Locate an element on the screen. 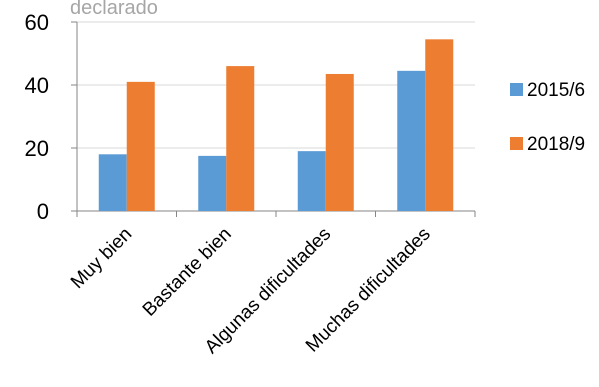 The width and height of the screenshot is (599, 387). chart-title: declarado is located at coordinates (114, 9).